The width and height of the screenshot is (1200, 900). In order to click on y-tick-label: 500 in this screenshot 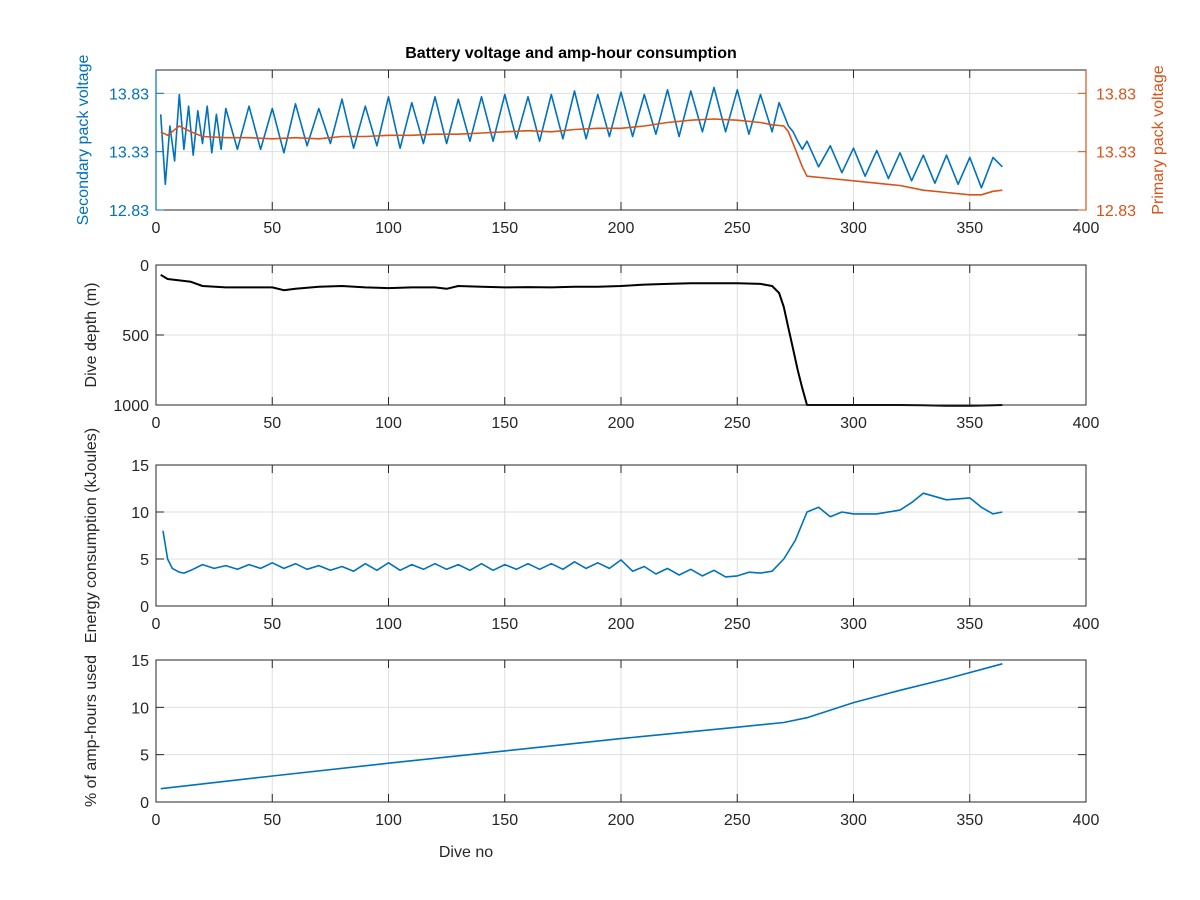, I will do `click(135, 336)`.